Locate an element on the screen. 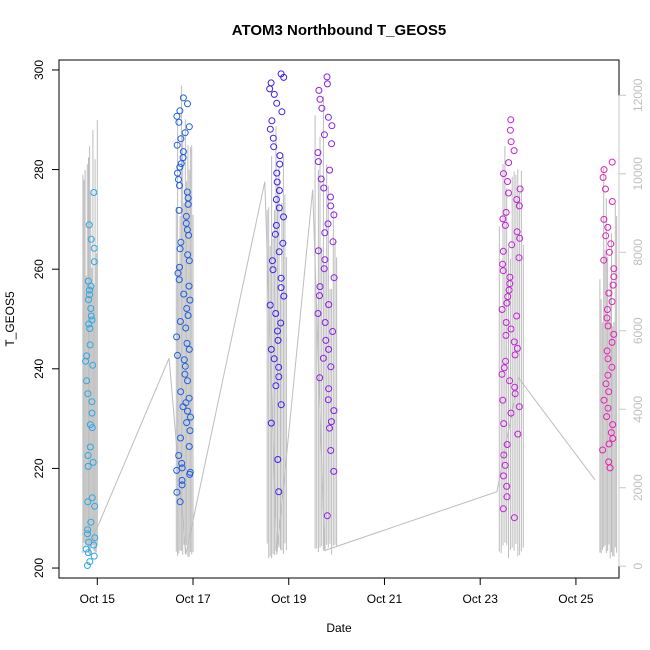  y-tick-label-left: 240 is located at coordinates (39, 368).